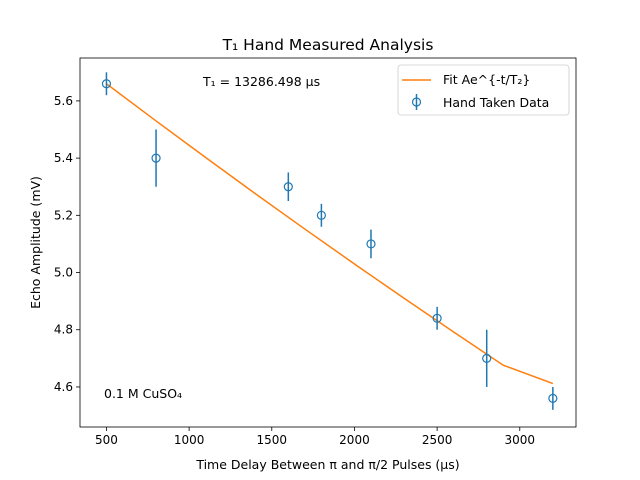  I want to click on legend: Fit Ae^{-t/T₂} Hand Taken Data, so click(483, 90).